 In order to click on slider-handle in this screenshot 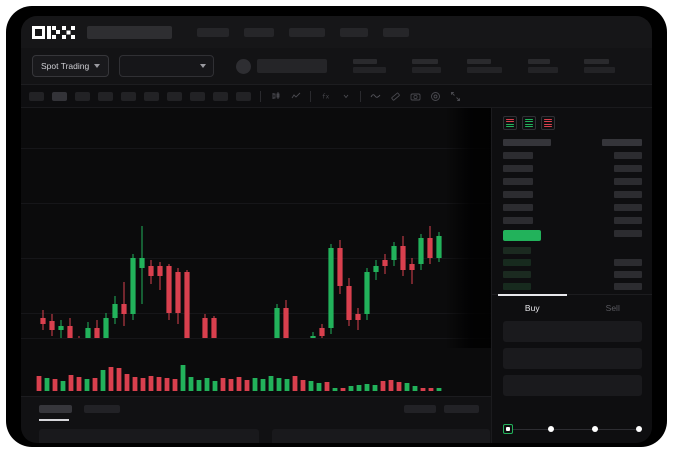, I will do `click(508, 429)`.